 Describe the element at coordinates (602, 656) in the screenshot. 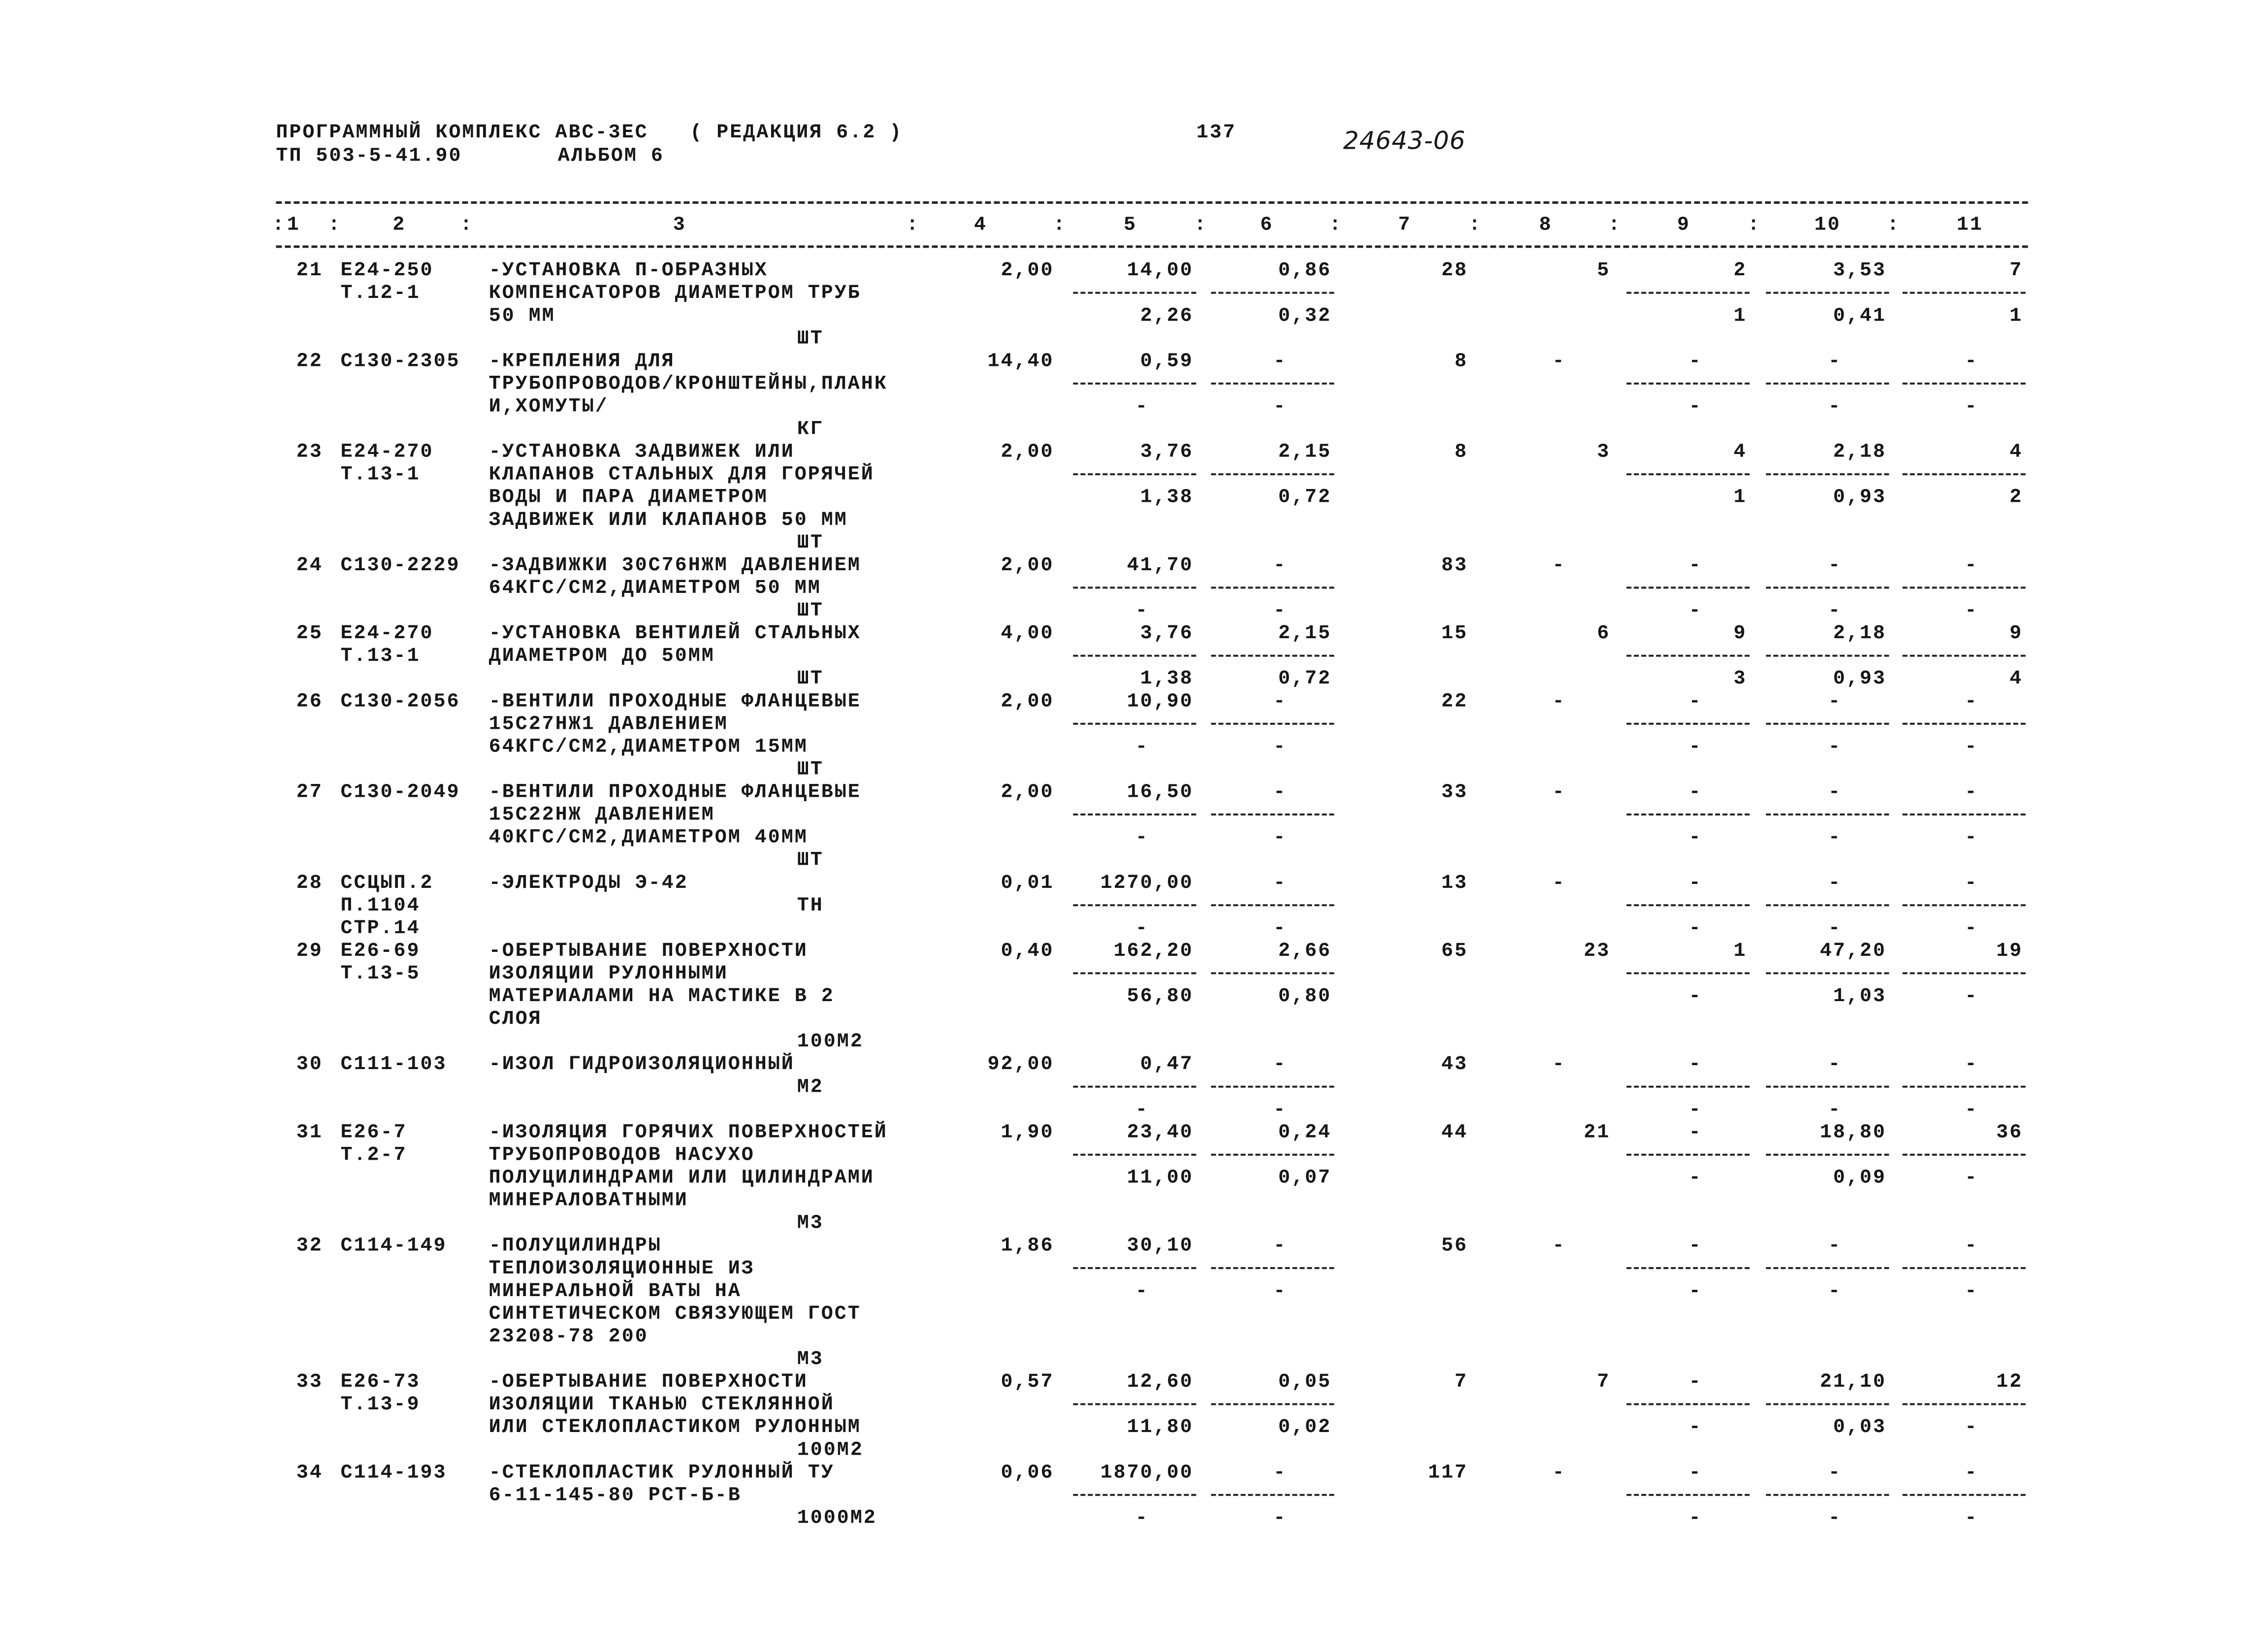

I see `item-name: ДИАМЕТРОМ ДО 50ММ` at that location.